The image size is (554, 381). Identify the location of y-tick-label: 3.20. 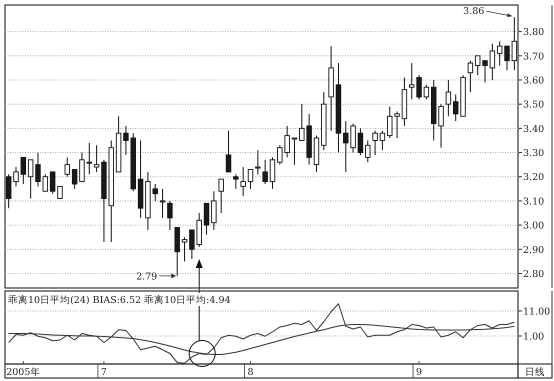
(533, 178).